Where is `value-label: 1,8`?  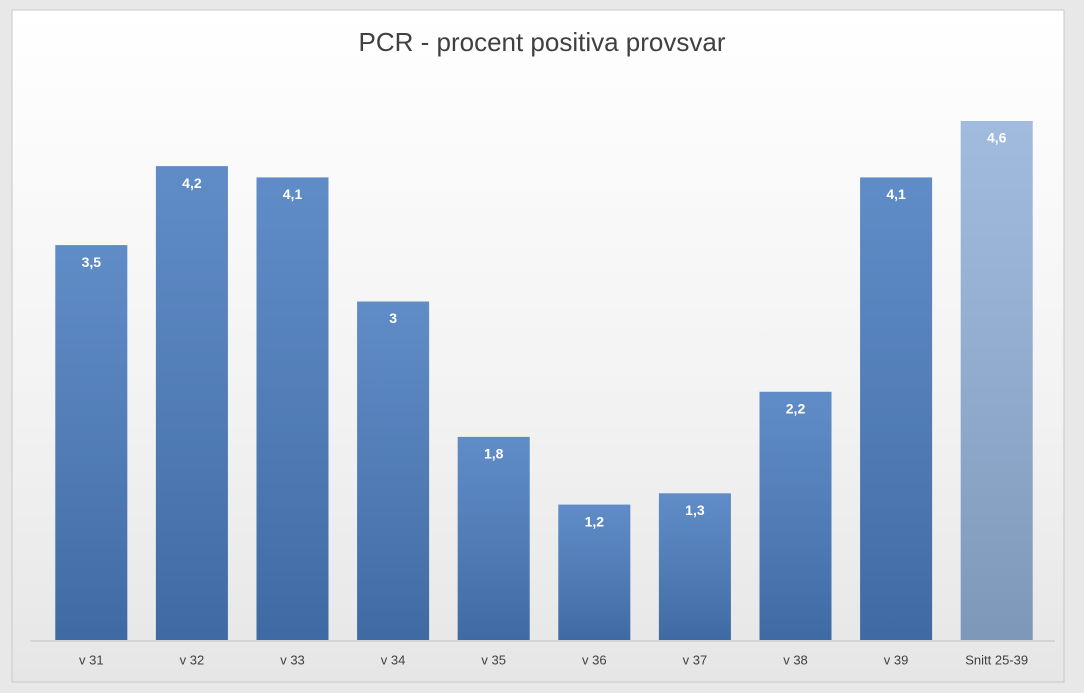
value-label: 1,8 is located at coordinates (494, 454).